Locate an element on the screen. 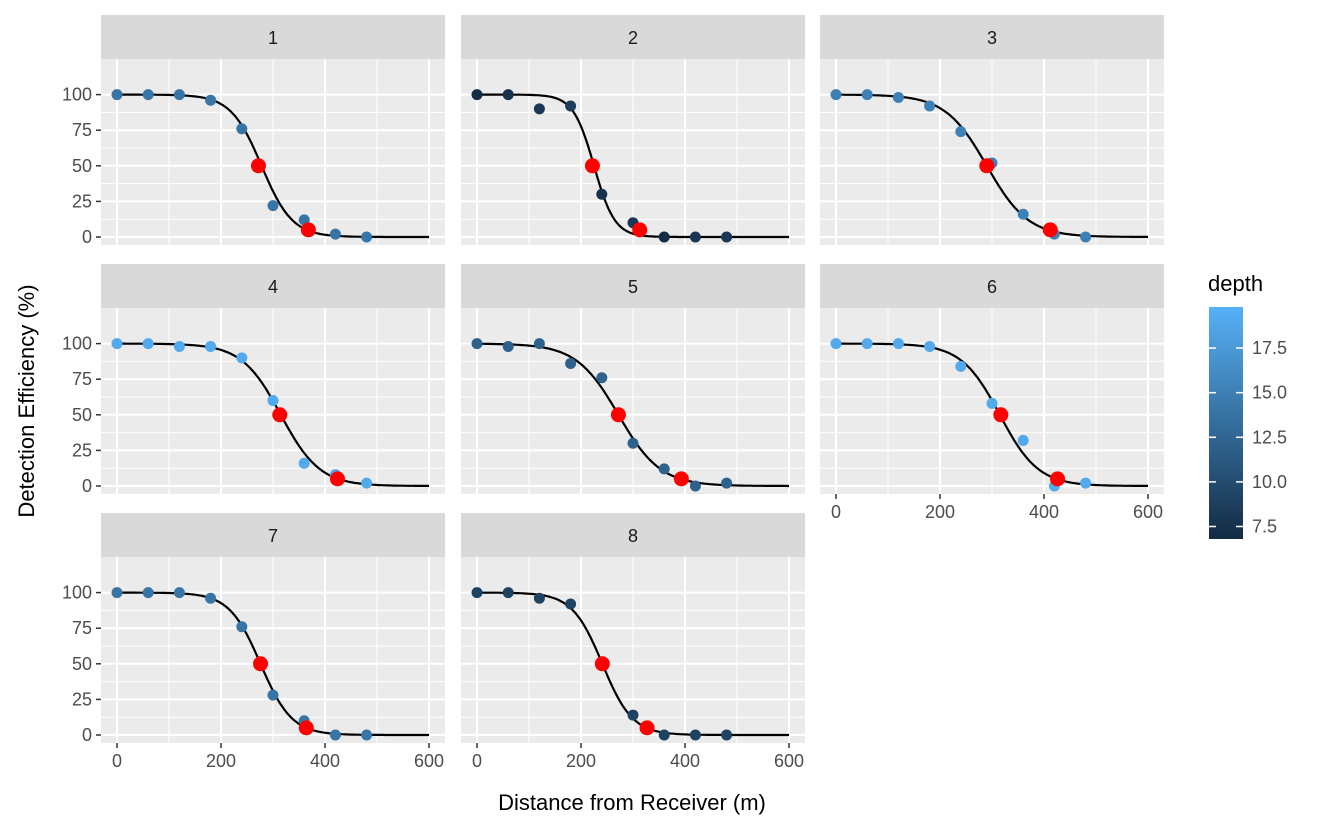  facet-panel-6: 6 0 200 400 600 is located at coordinates (992, 393).